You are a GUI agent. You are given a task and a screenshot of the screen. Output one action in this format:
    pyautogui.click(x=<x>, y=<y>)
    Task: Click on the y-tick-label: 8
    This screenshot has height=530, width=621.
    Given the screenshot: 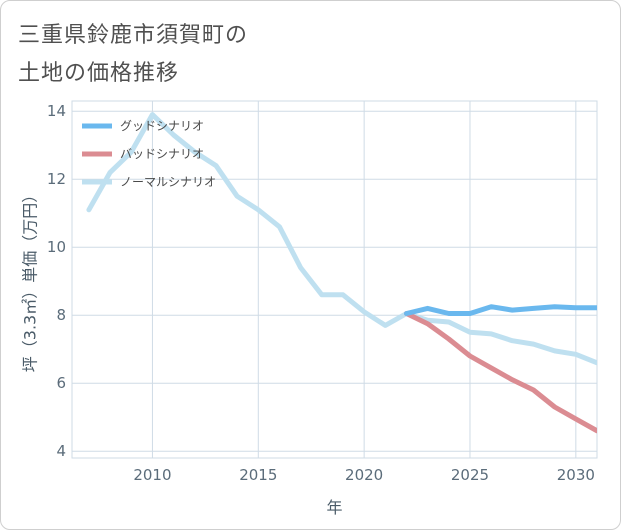 What is the action you would take?
    pyautogui.click(x=61, y=315)
    